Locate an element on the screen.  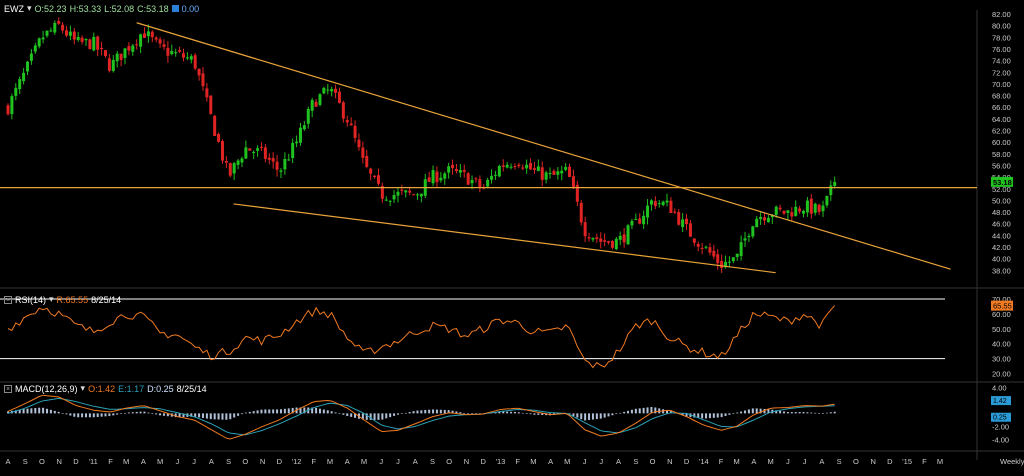
frequency-label: Weekly is located at coordinates (1012, 461).